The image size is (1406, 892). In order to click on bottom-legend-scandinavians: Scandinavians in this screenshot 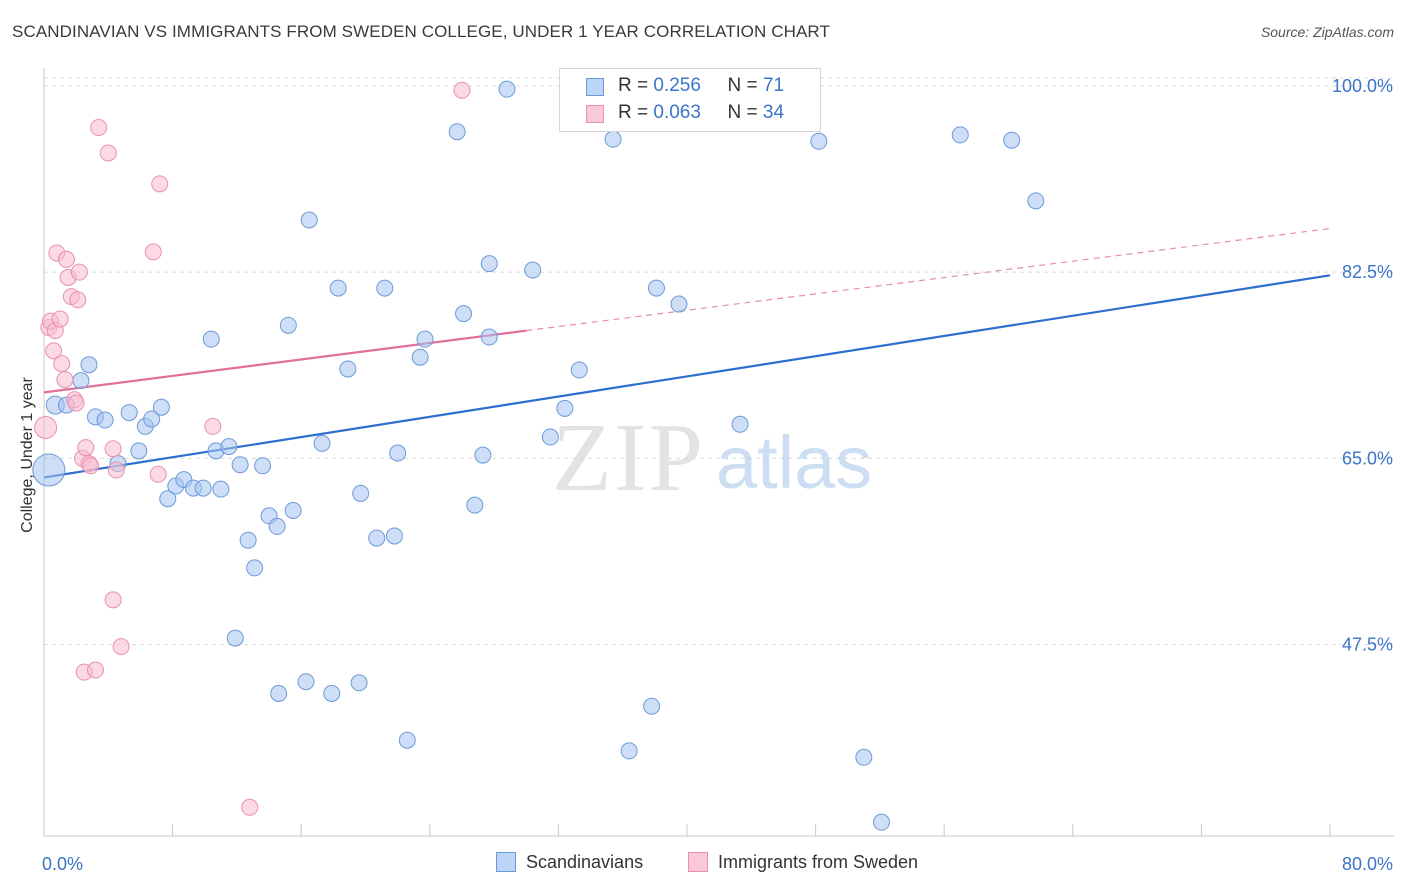, I will do `click(569, 862)`.